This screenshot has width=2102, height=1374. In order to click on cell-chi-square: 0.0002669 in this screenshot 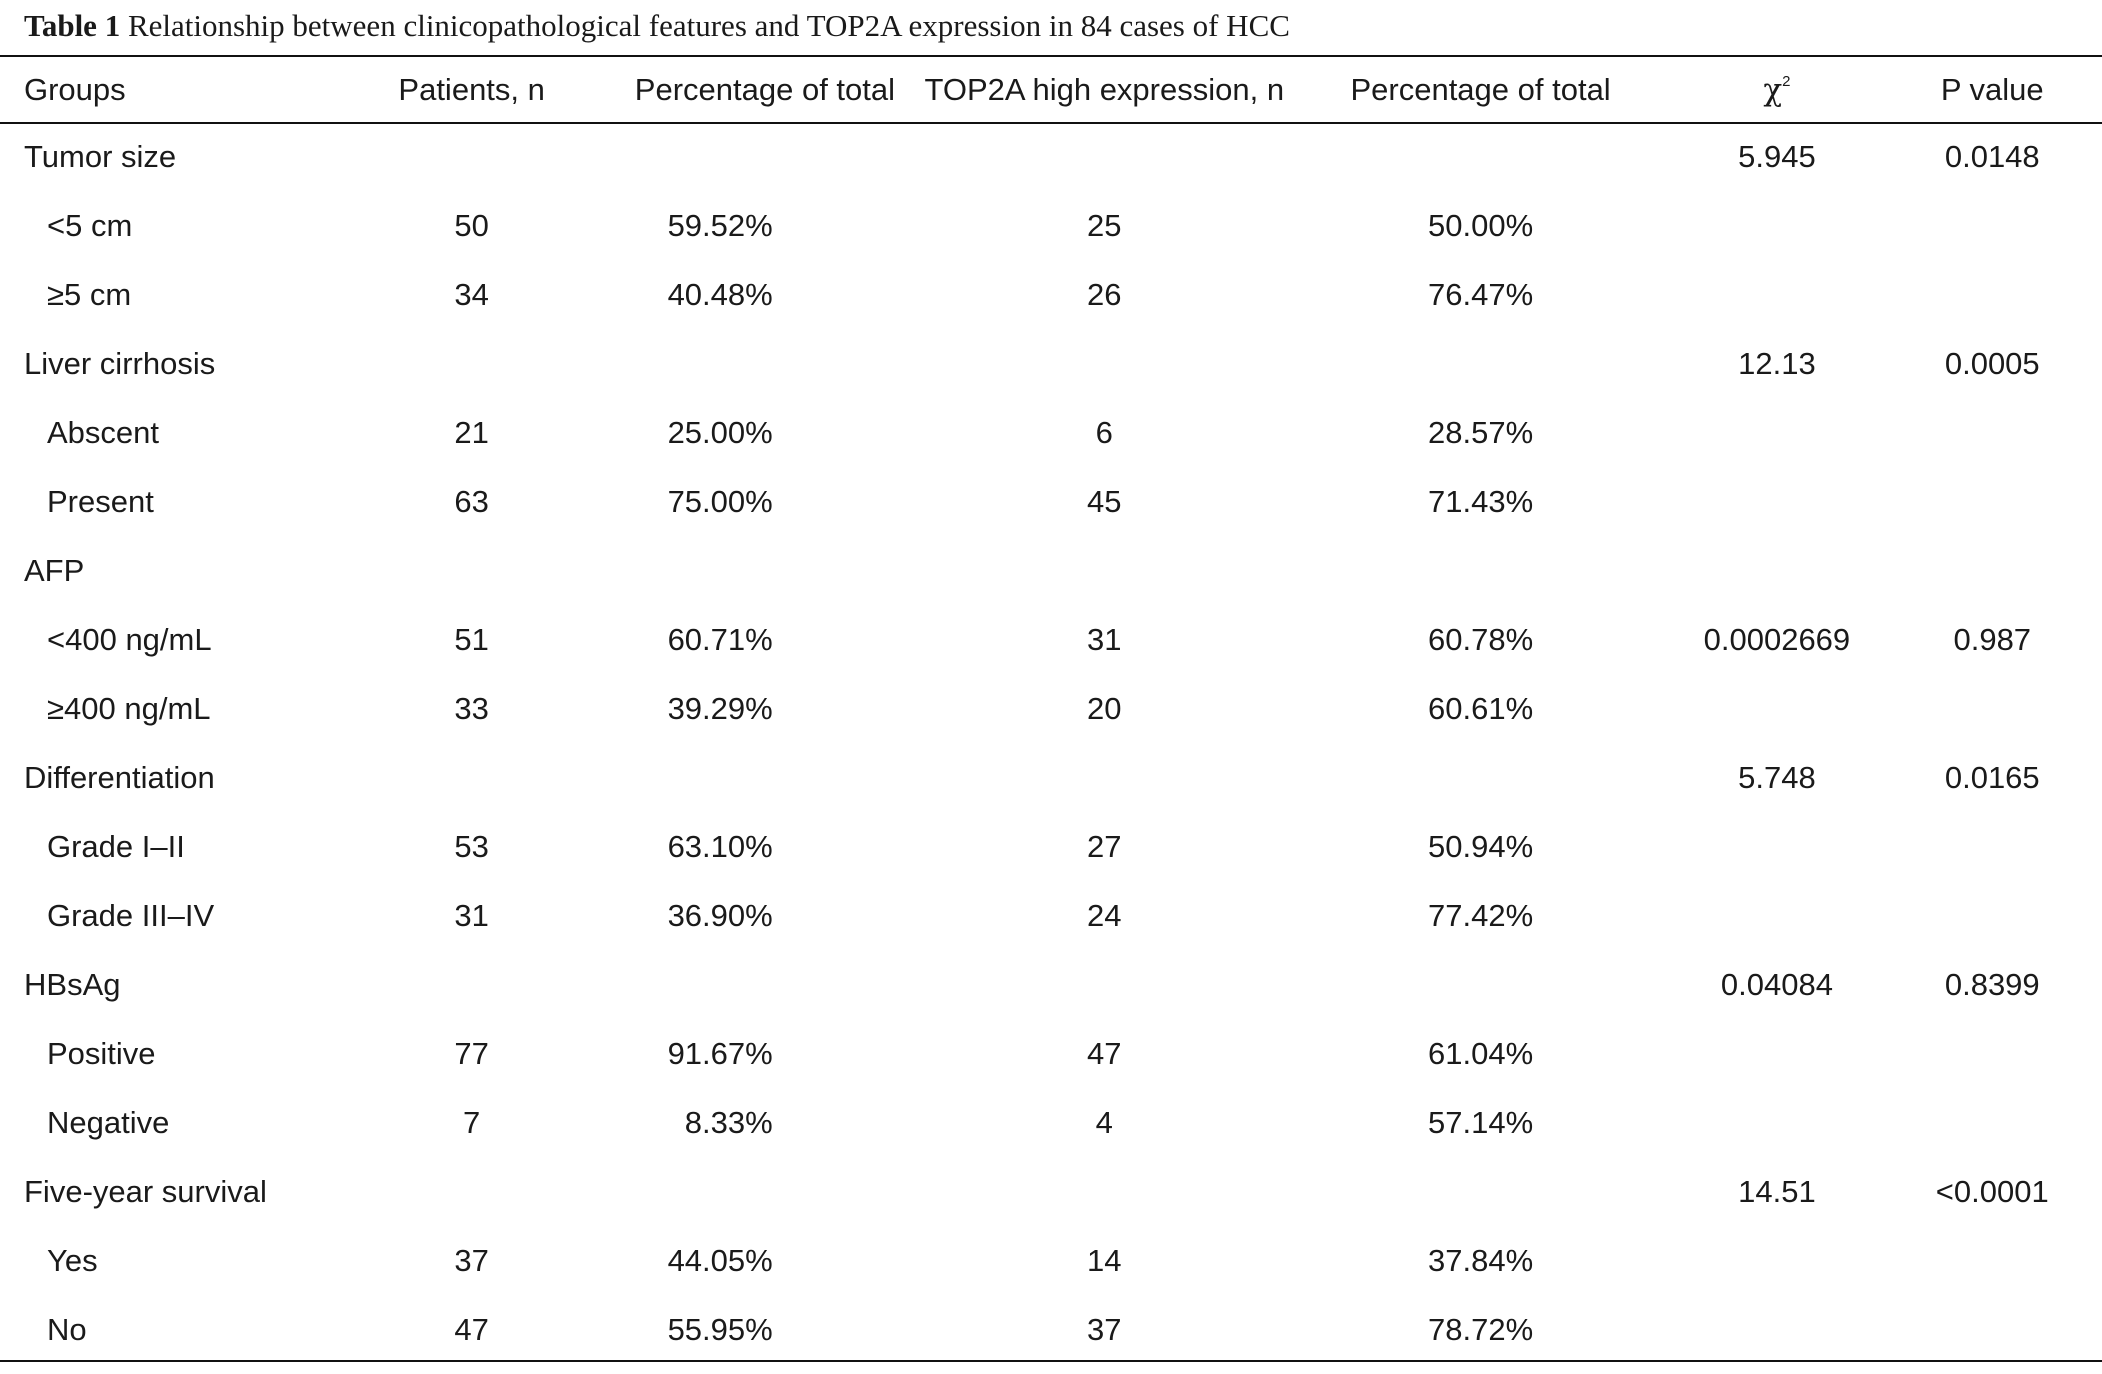, I will do `click(1777, 639)`.